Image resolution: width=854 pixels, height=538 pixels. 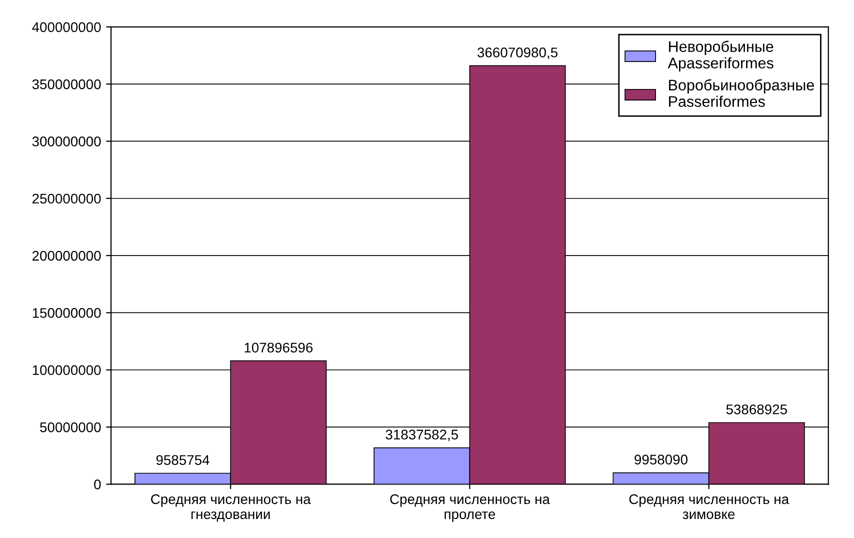 What do you see at coordinates (756, 409) in the screenshot?
I see `data-label: 53868925` at bounding box center [756, 409].